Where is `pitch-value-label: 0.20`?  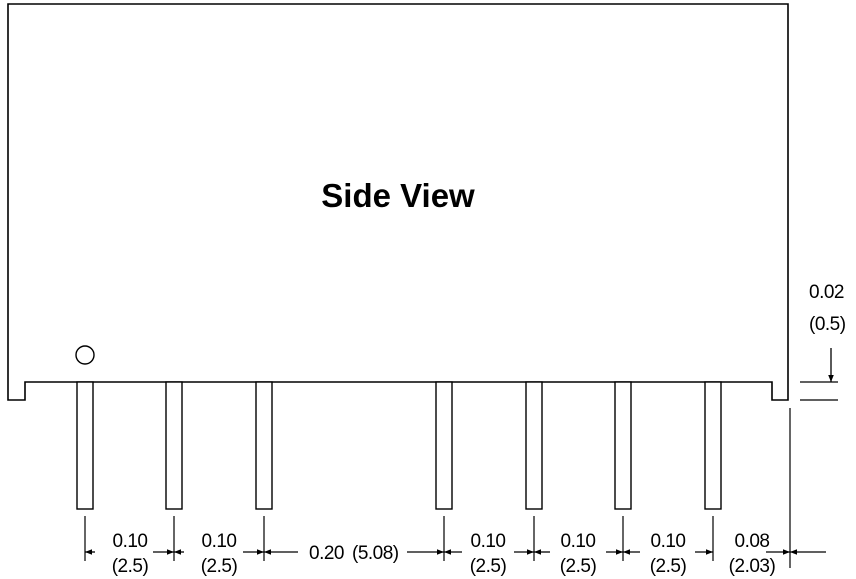
pitch-value-label: 0.20 is located at coordinates (326, 553).